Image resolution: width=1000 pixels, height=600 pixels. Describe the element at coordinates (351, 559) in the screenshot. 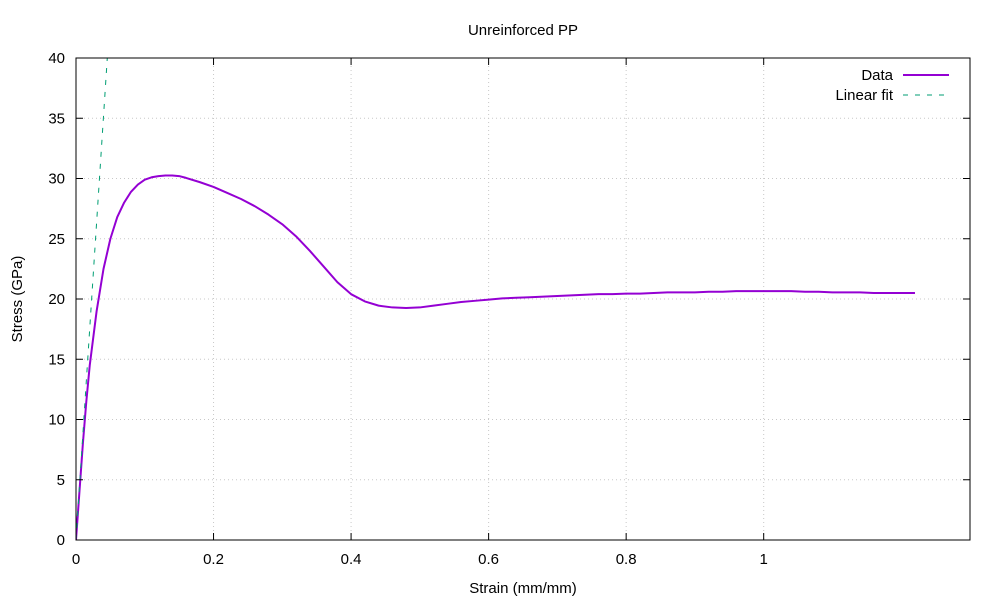

I see `x-tick-label: 0.4` at that location.